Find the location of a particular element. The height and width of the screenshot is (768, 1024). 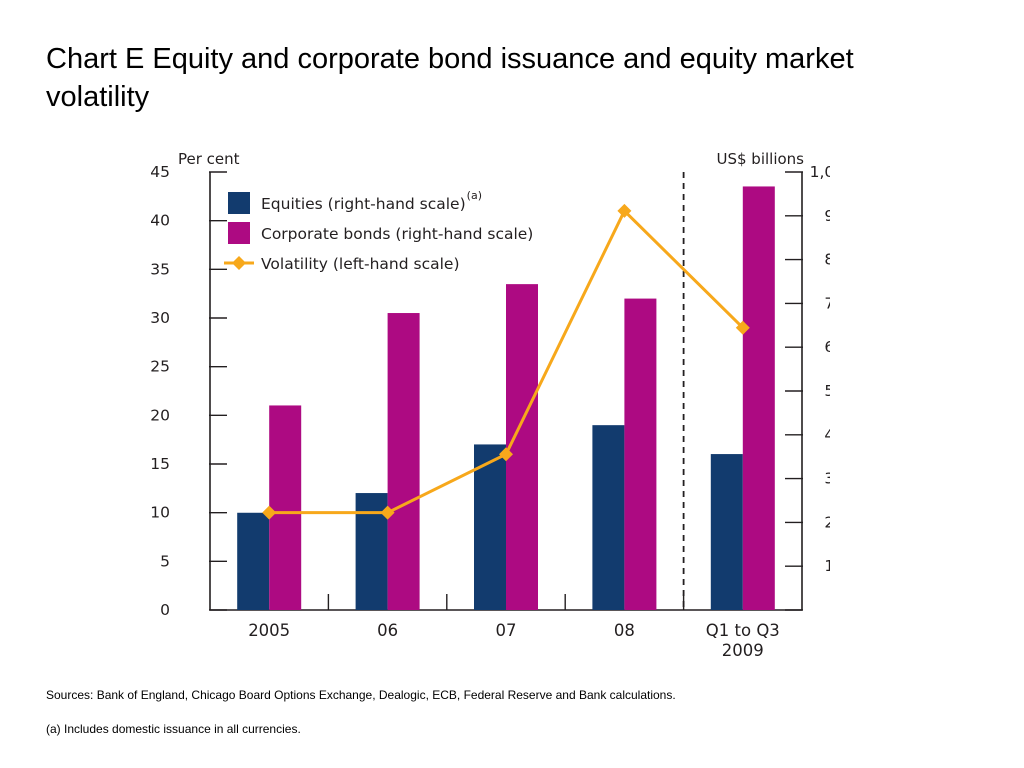

right-axis-tick-label: 500 is located at coordinates (827, 391).